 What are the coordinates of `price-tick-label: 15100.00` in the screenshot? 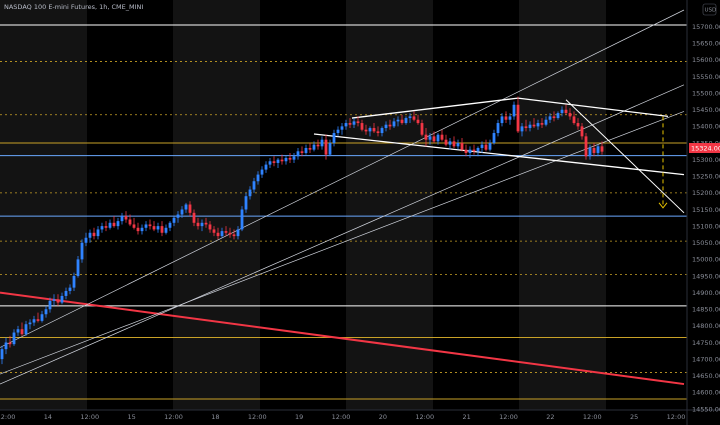 It's located at (706, 226).